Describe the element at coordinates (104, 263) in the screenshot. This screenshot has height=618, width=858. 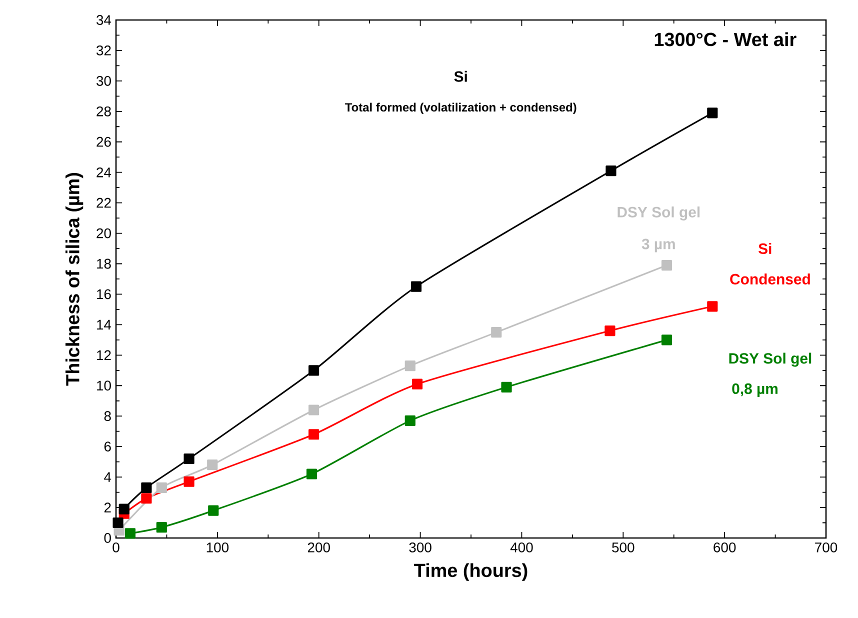
I see `y-tick-label: 18` at that location.